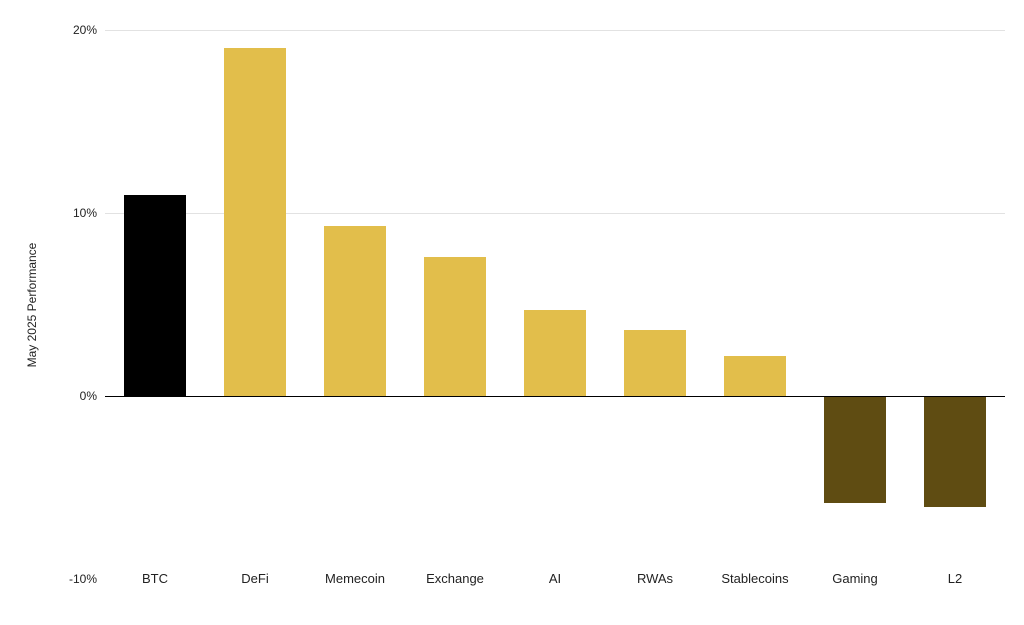  I want to click on x-category-label: Memecoin, so click(355, 578).